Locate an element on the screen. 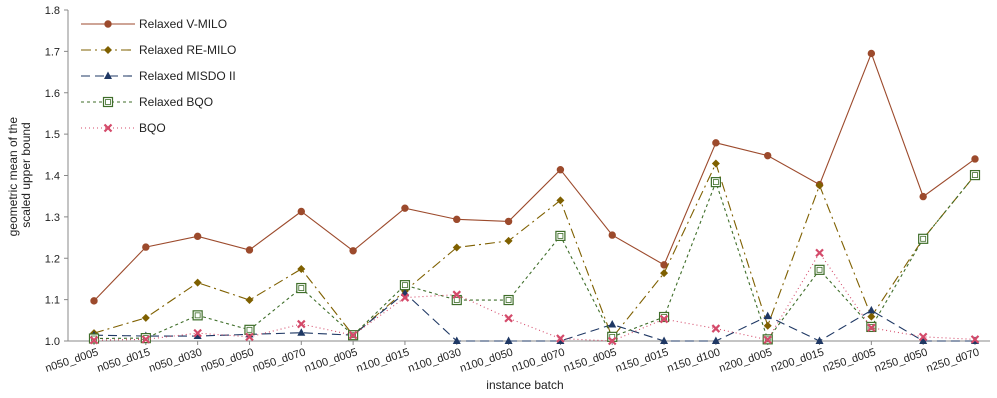 This screenshot has width=997, height=398. x-tick-label: n150_d100 is located at coordinates (694, 360).